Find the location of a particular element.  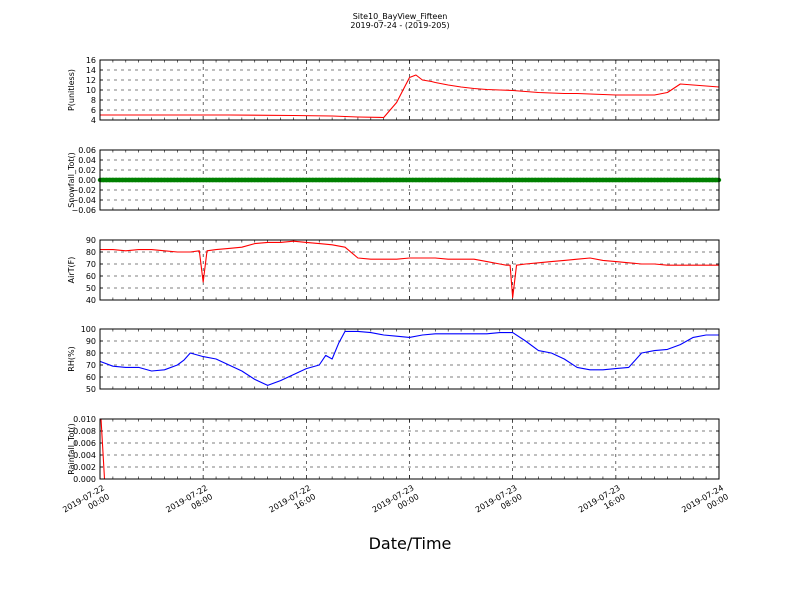

y-tick-label: 14 is located at coordinates (91, 70).